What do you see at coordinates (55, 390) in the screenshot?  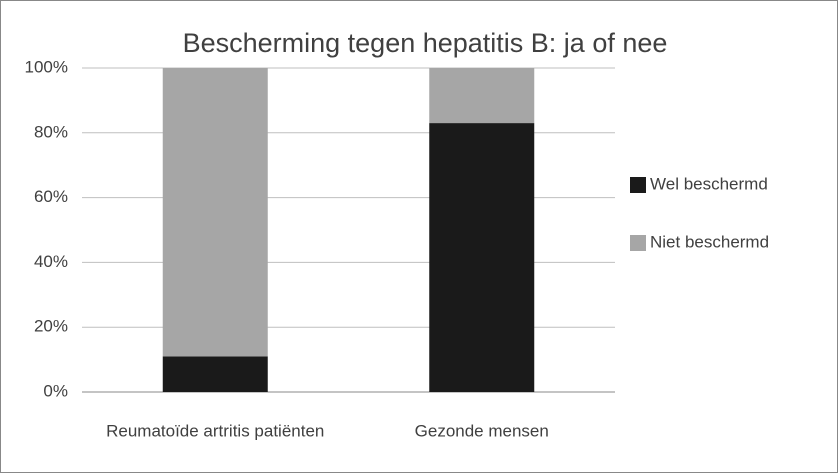 I see `y-tick-label: 0%` at bounding box center [55, 390].